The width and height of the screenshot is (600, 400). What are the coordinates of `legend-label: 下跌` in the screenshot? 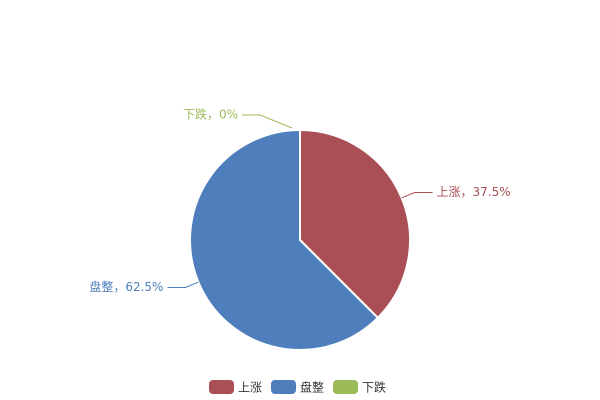 It's located at (374, 387).